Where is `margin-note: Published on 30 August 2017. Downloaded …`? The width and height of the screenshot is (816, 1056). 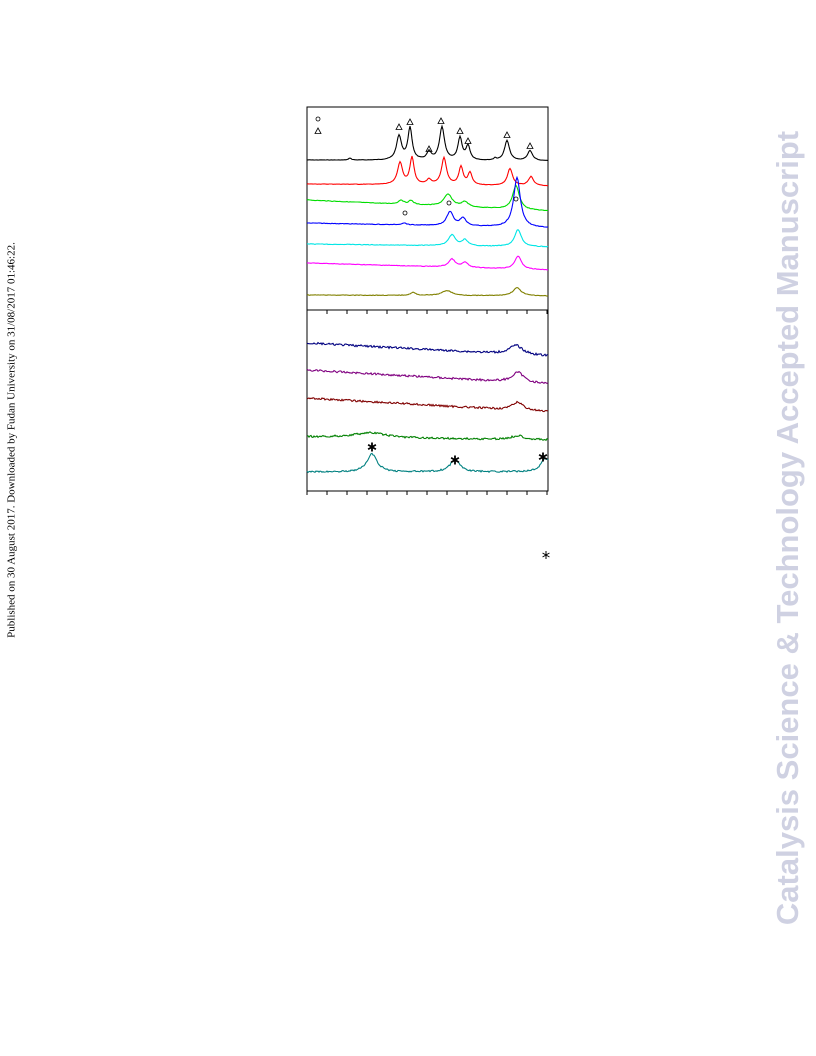
margin-note: Published on 30 August 2017. Downloaded … is located at coordinates (12, 440).